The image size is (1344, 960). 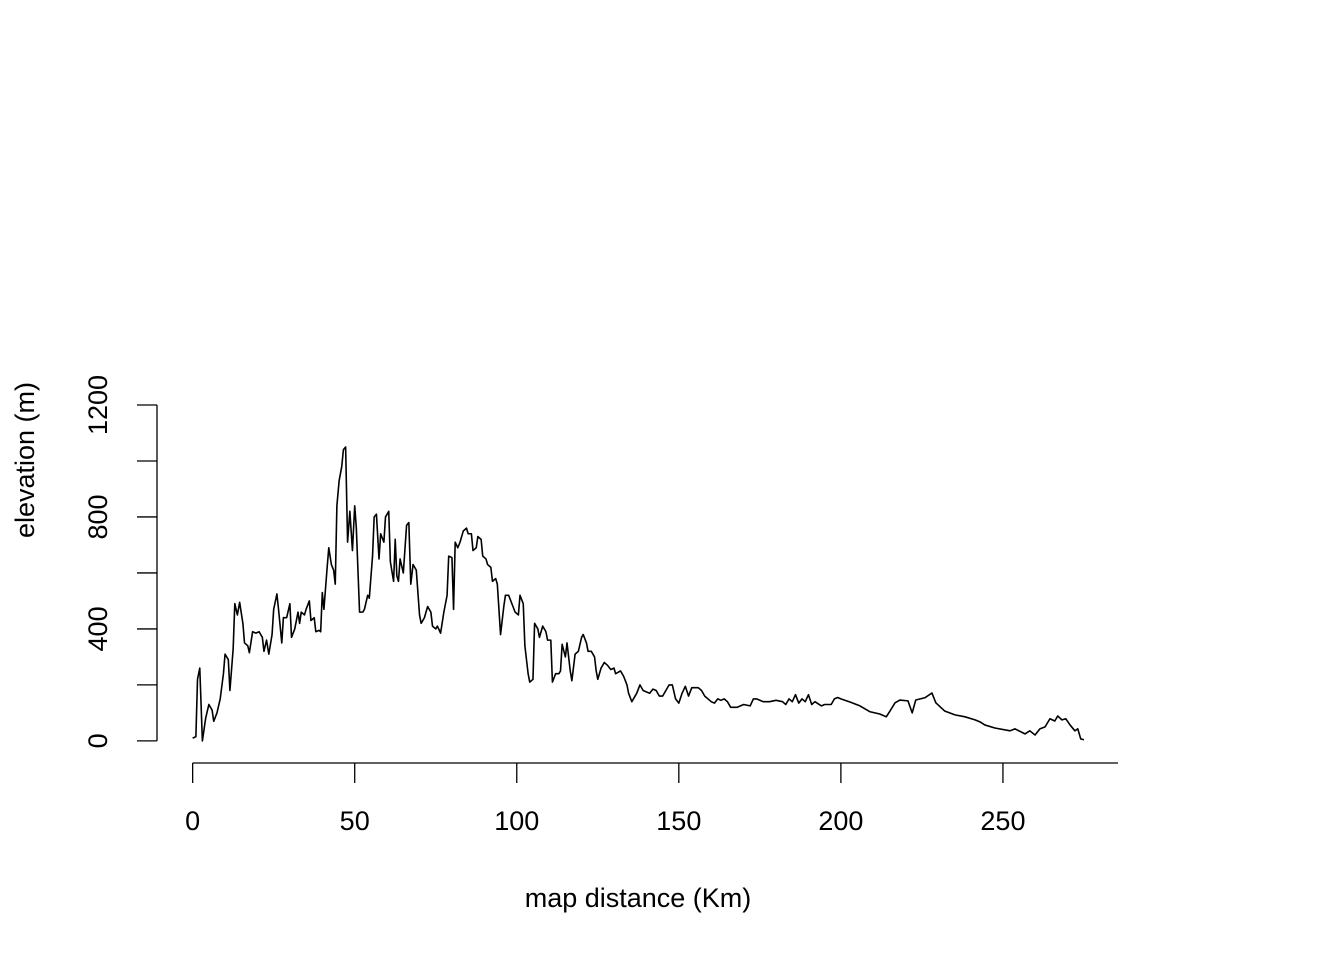 I want to click on x-tick-label: 250, so click(x=1002, y=821).